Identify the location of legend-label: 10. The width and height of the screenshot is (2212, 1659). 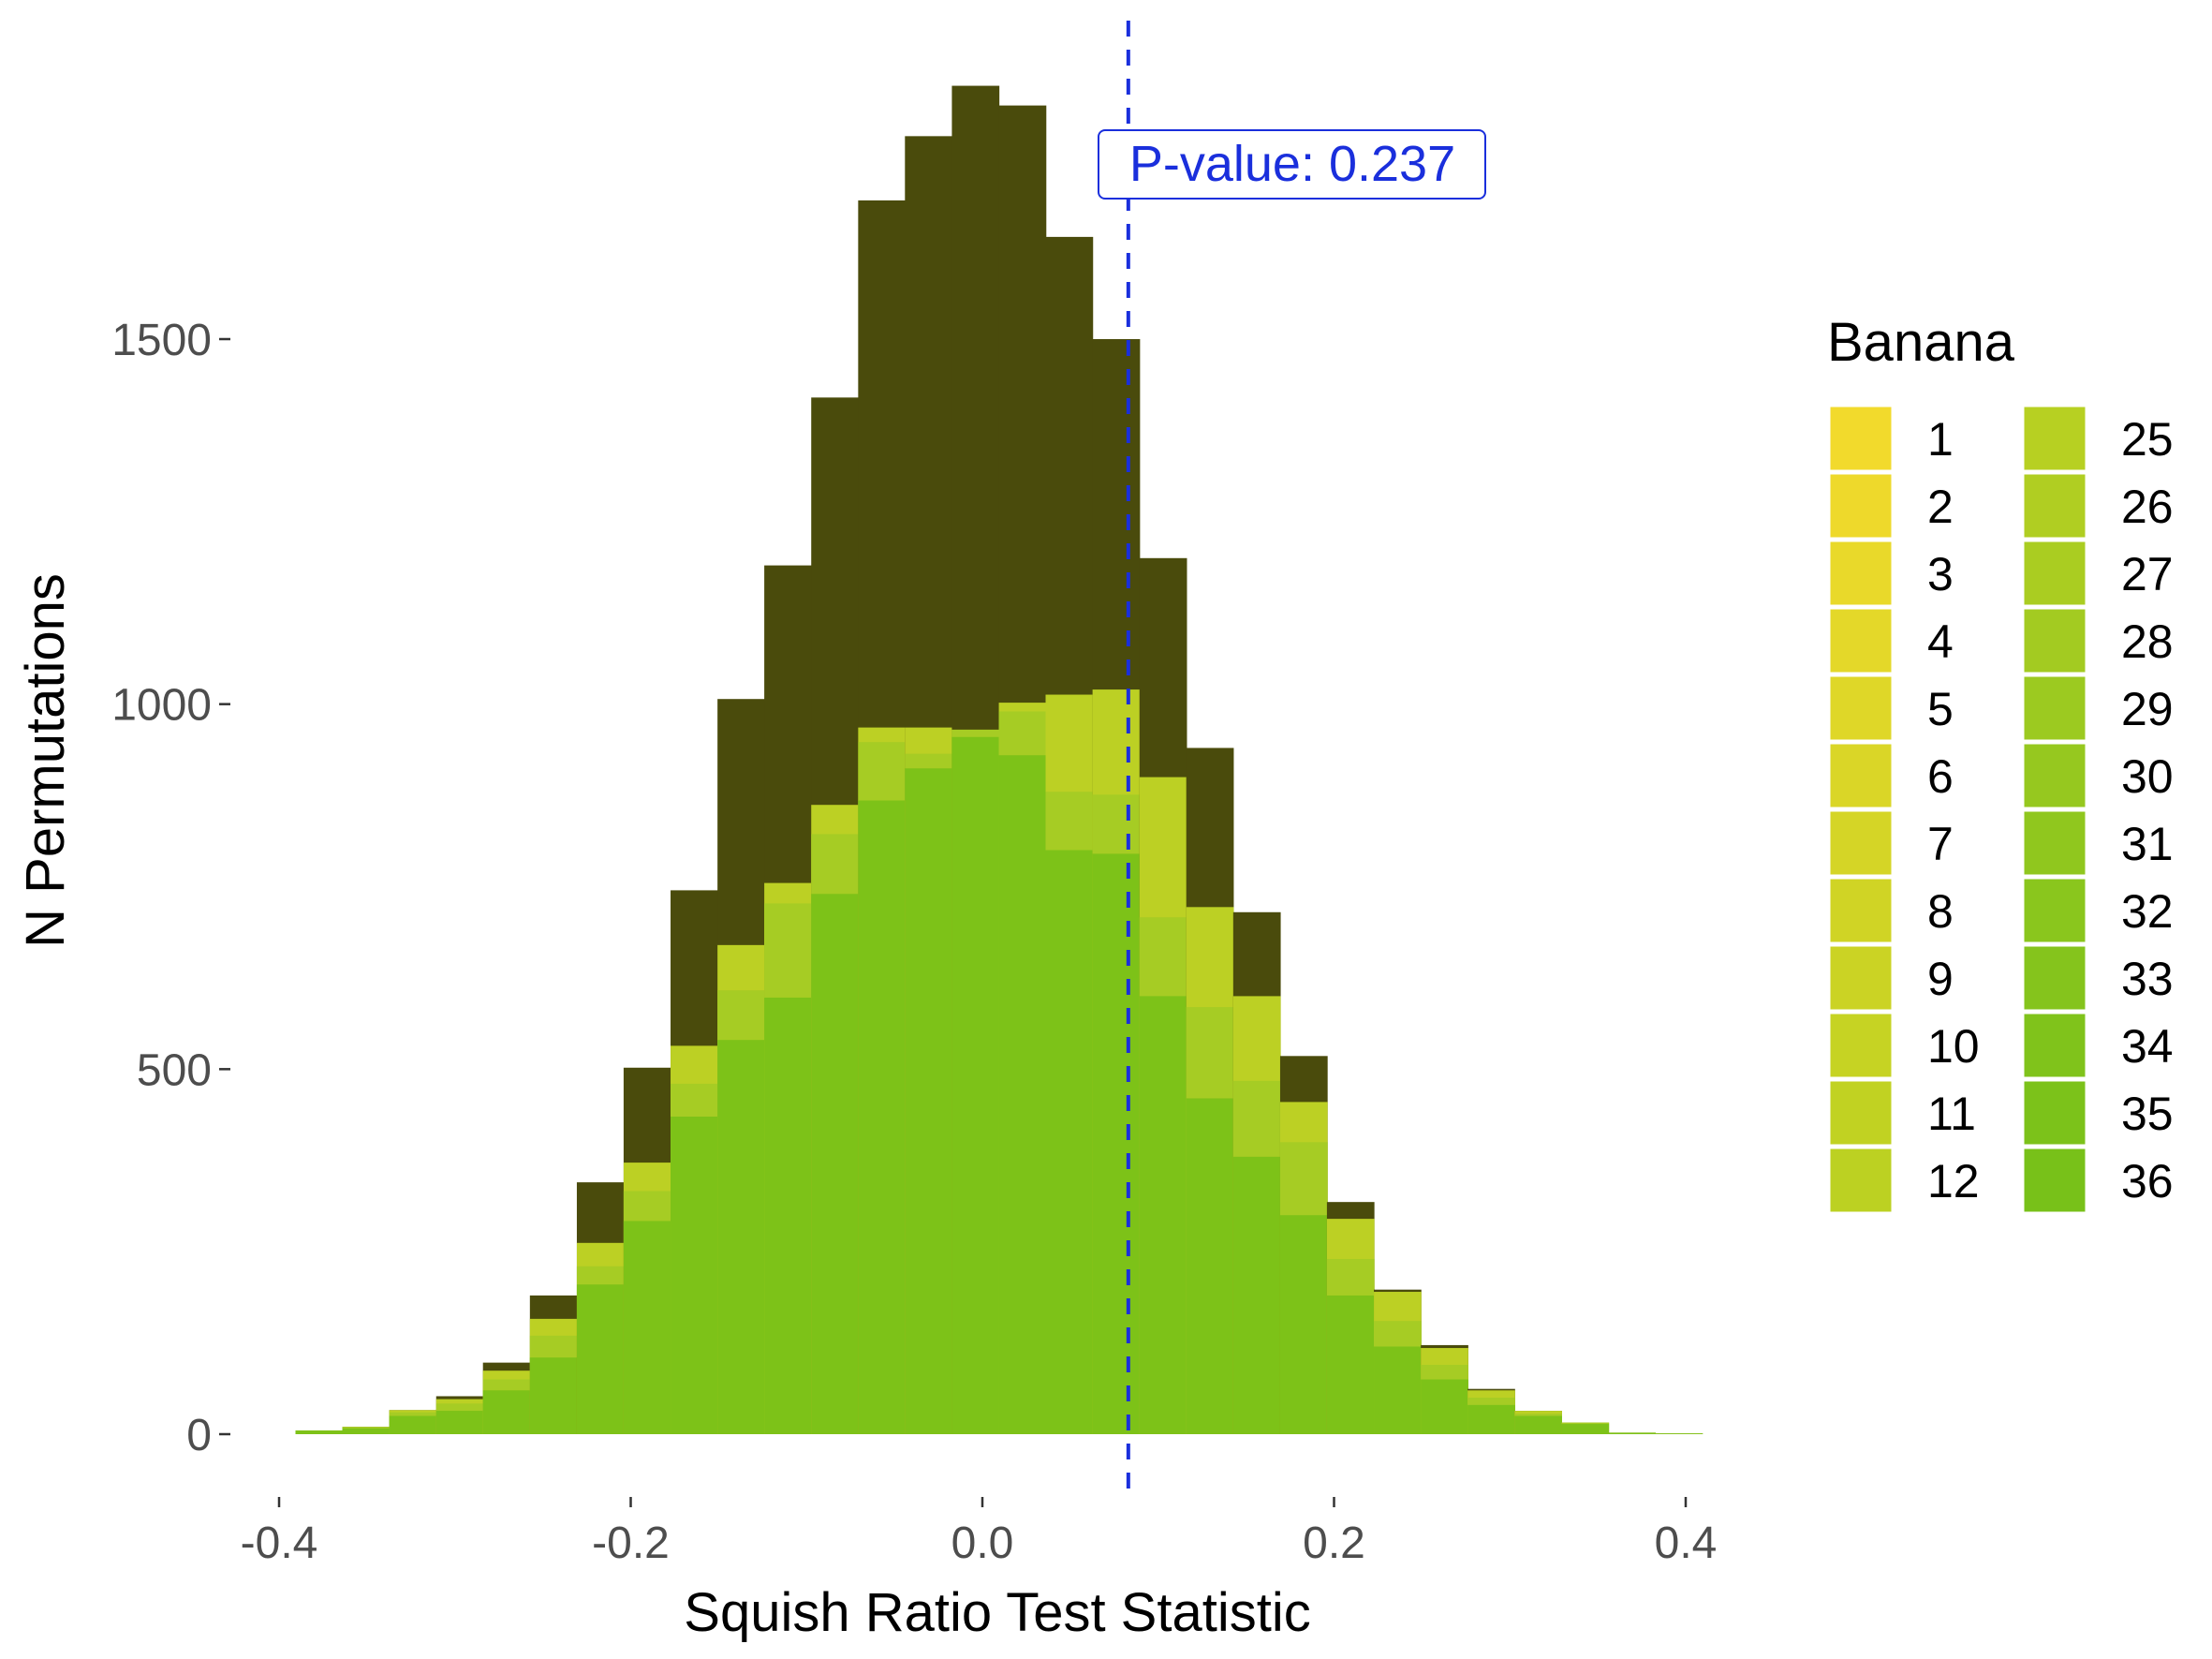
(1953, 1046).